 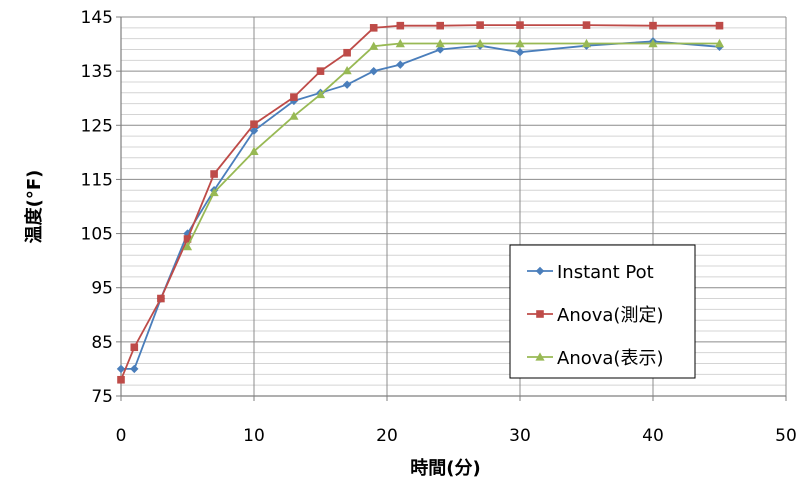 I want to click on y-tick-label-105: 105, so click(x=97, y=235).